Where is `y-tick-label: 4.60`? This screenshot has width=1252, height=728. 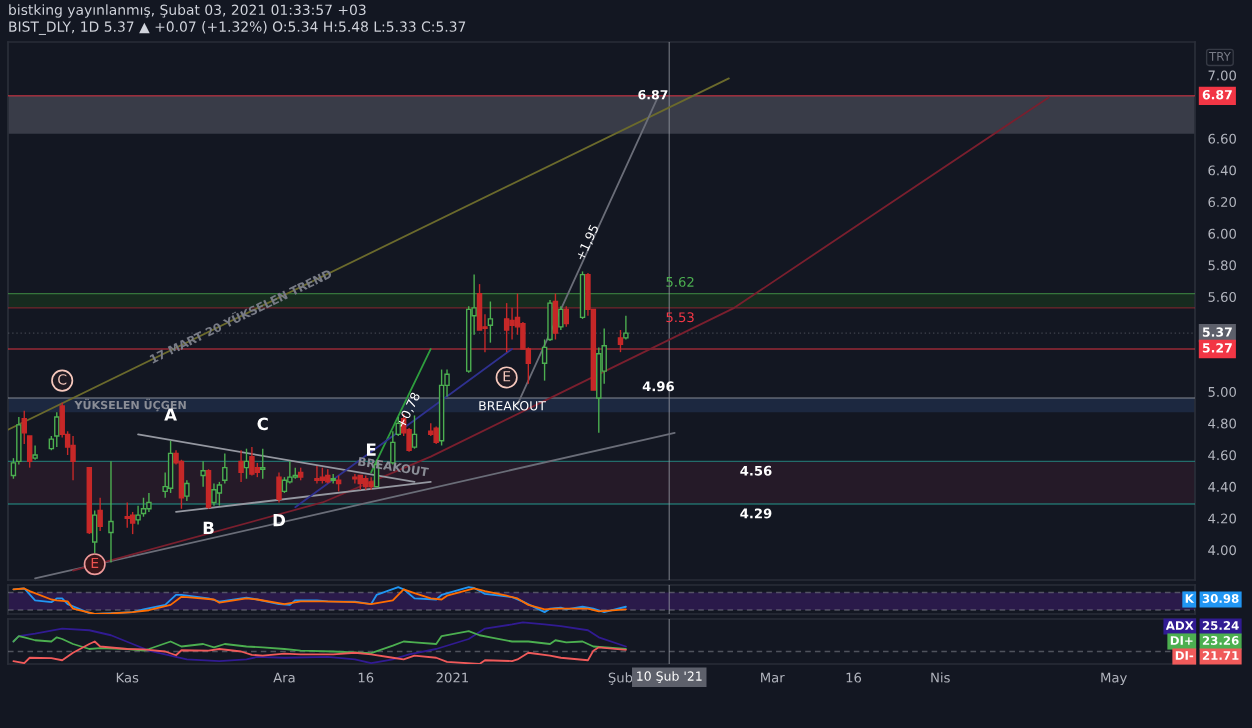
y-tick-label: 4.60 is located at coordinates (1222, 455).